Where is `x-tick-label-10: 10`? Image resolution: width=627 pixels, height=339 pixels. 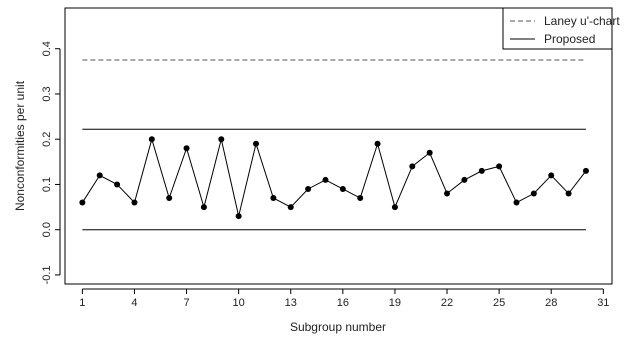
x-tick-label-10: 10 is located at coordinates (239, 303).